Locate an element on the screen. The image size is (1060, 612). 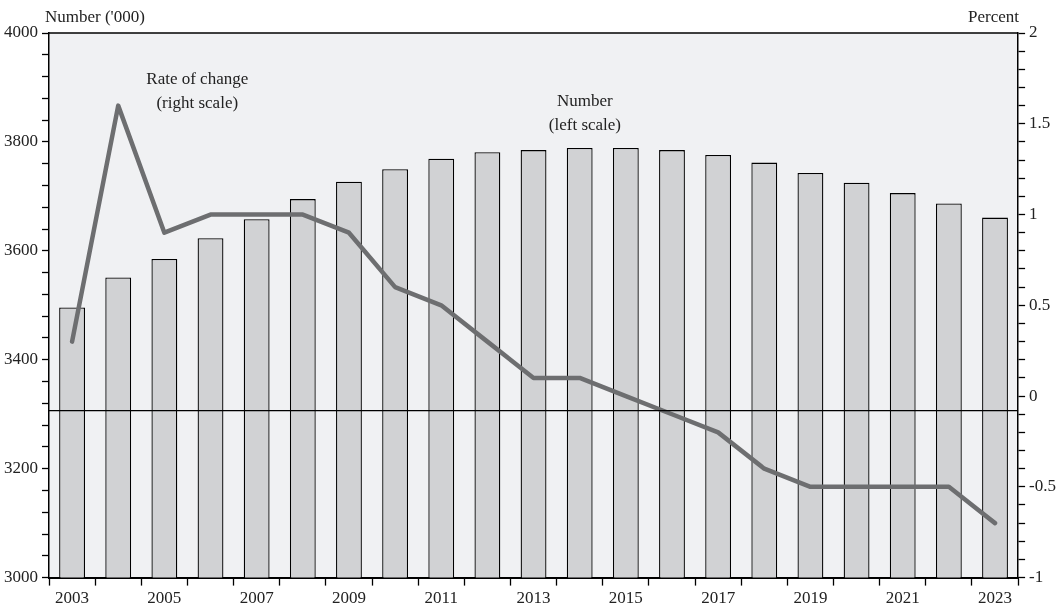
y2-tick-label: 1.5 is located at coordinates (1040, 123).